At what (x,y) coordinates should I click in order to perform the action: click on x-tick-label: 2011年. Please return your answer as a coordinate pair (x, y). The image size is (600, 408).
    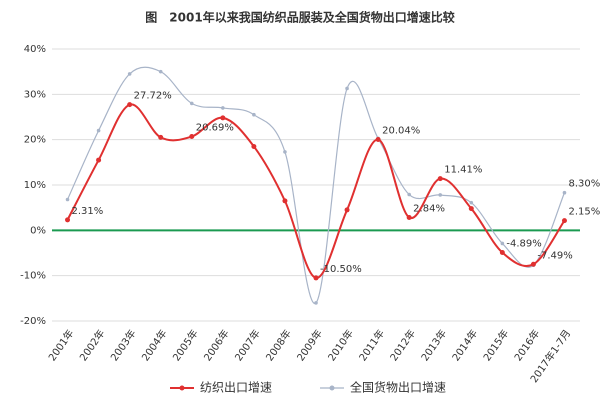
    Looking at the image, I should click on (371, 345).